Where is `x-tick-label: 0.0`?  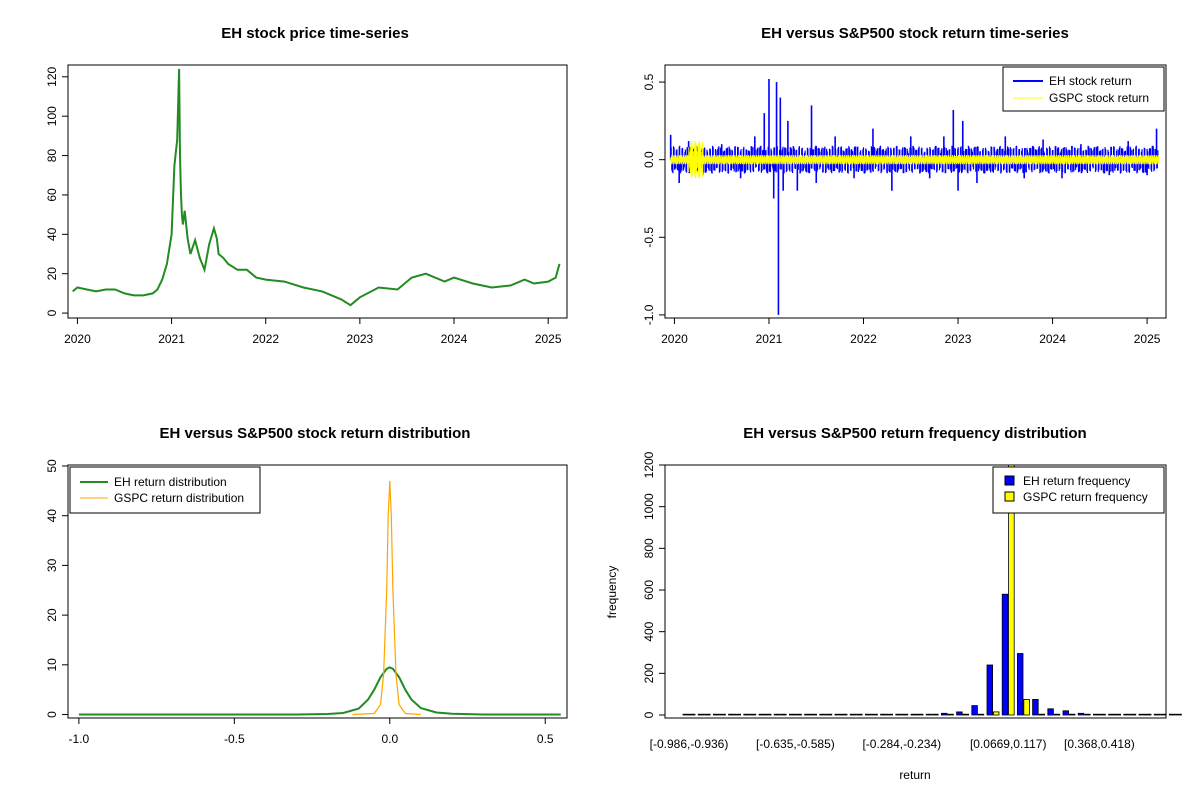 x-tick-label: 0.0 is located at coordinates (389, 739).